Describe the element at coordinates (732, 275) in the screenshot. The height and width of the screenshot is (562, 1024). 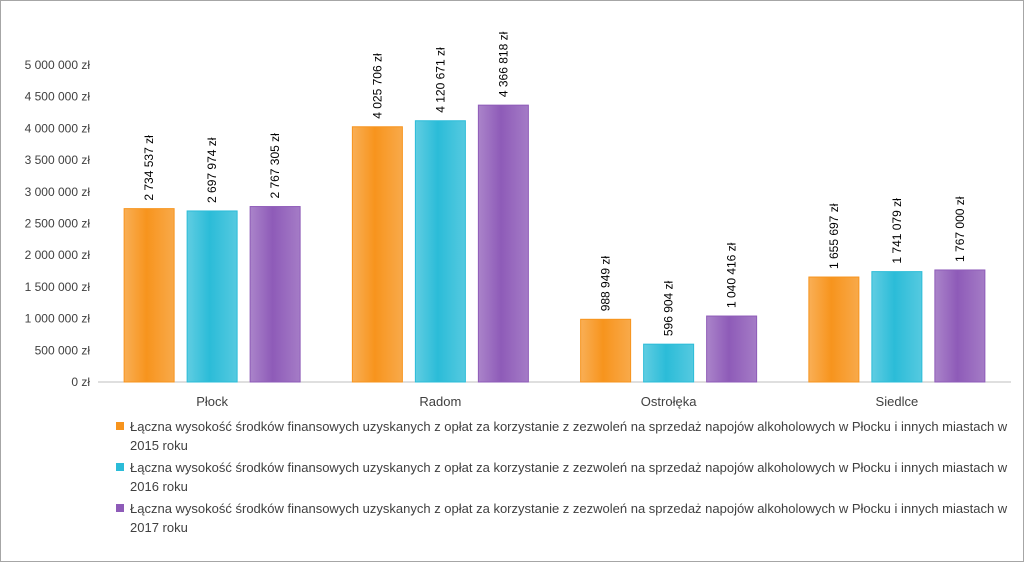
I see `data-label: 1 040 416 zł` at that location.